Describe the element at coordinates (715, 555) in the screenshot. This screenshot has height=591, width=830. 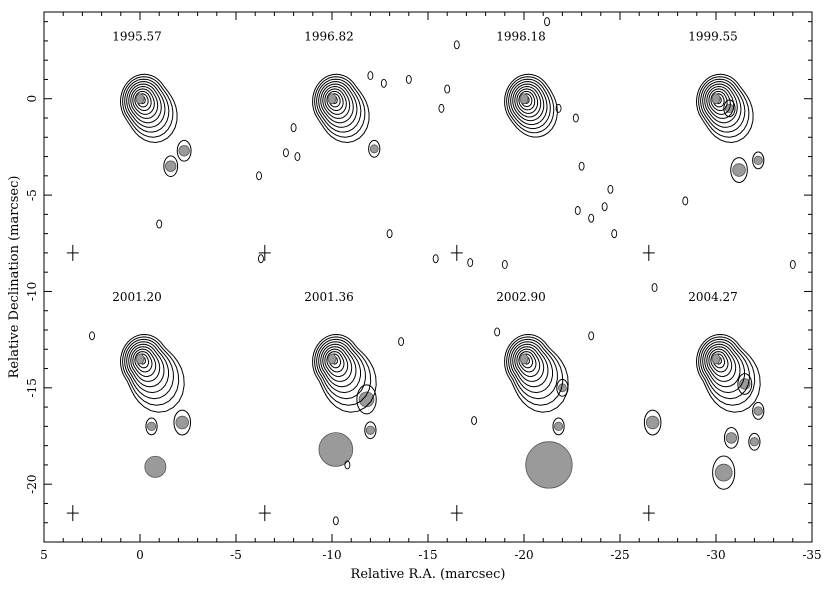
I see `x-tick-label: -30` at that location.